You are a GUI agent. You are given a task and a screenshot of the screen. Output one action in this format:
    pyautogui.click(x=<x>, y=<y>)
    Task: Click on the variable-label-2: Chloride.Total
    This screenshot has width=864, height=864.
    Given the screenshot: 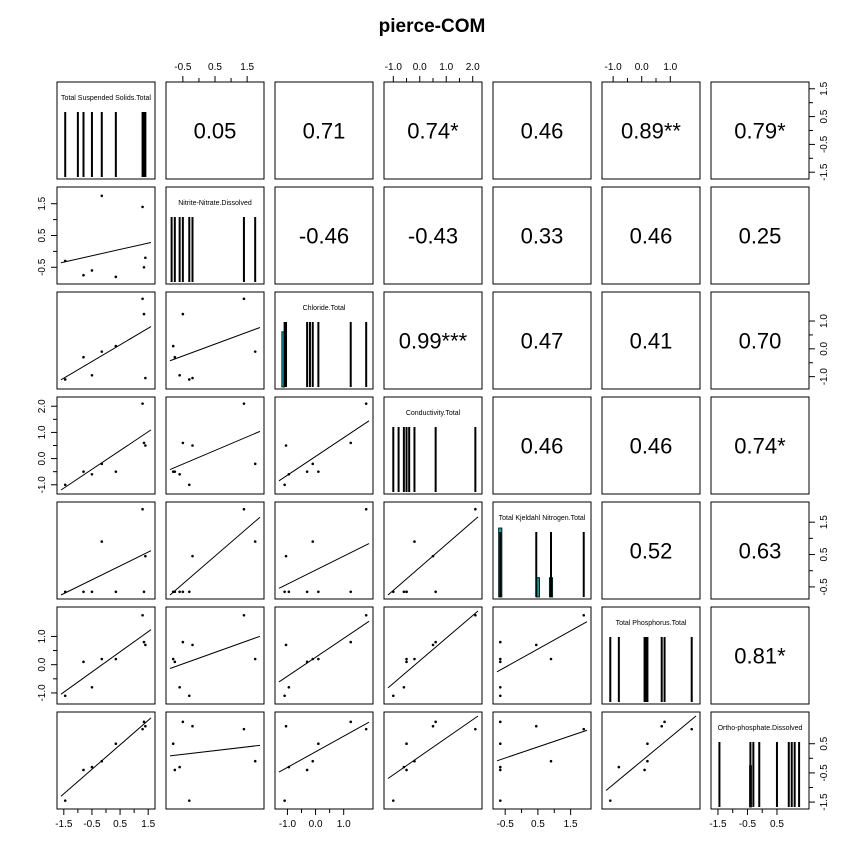 What is the action you would take?
    pyautogui.click(x=324, y=308)
    